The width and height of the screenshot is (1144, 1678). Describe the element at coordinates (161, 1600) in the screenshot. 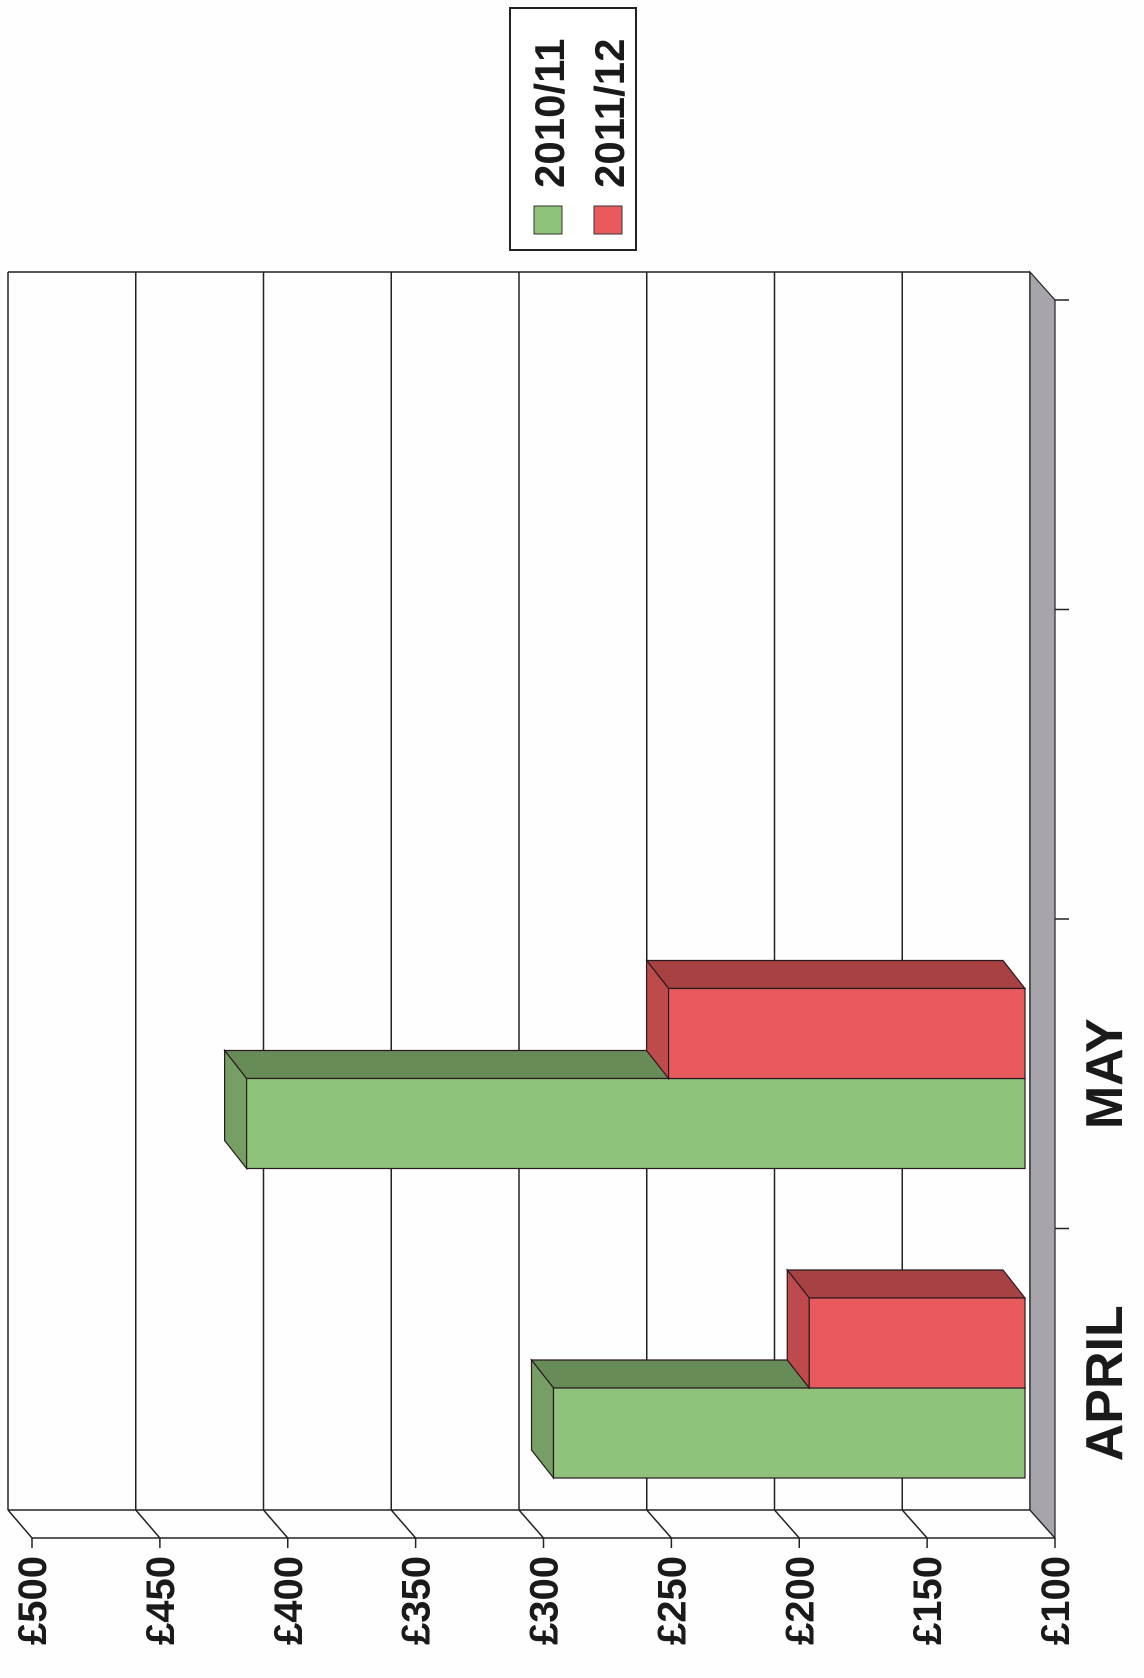

I see `value-tick-label: £450` at that location.